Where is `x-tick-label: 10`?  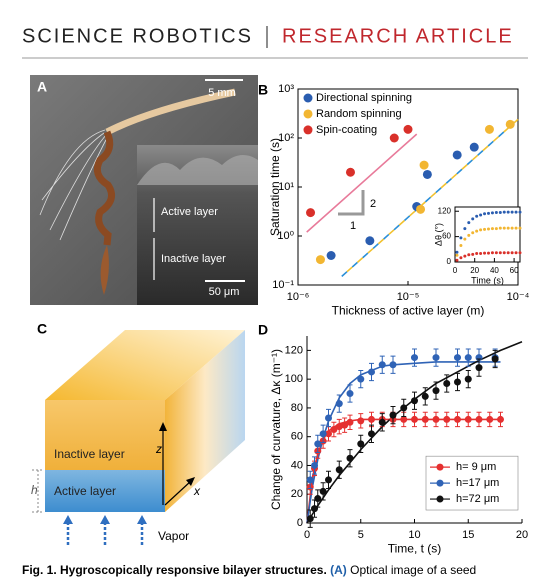 x-tick-label: 10 is located at coordinates (414, 535).